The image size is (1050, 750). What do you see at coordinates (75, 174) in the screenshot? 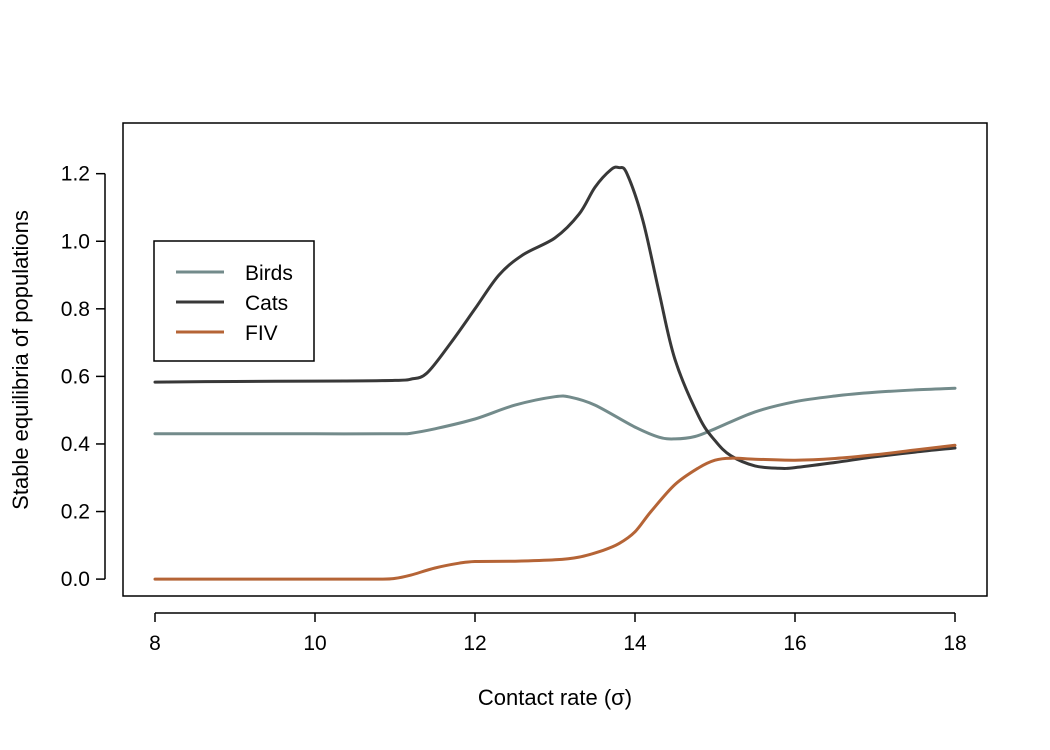
I see `y-tick-label: 1.2` at bounding box center [75, 174].